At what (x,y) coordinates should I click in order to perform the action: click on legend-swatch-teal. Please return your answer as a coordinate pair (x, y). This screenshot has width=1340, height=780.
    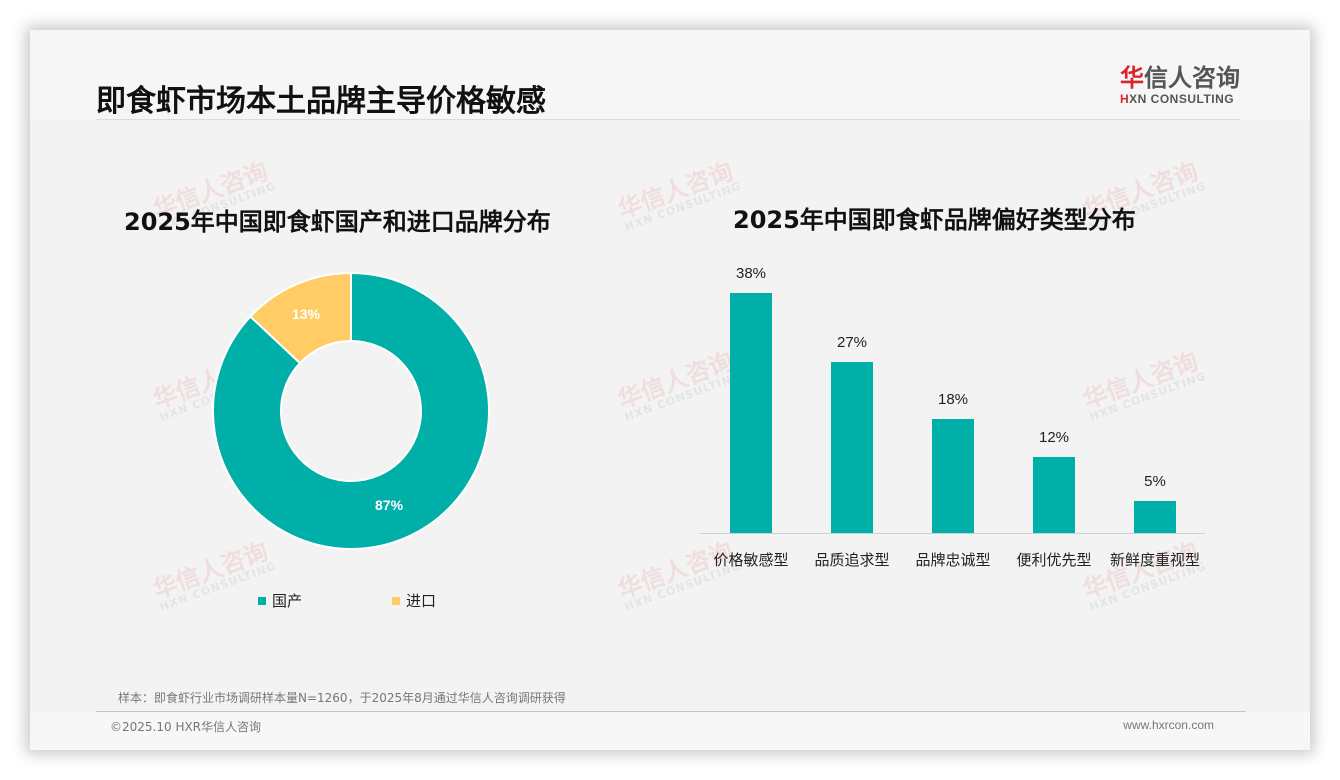
    Looking at the image, I should click on (262, 600).